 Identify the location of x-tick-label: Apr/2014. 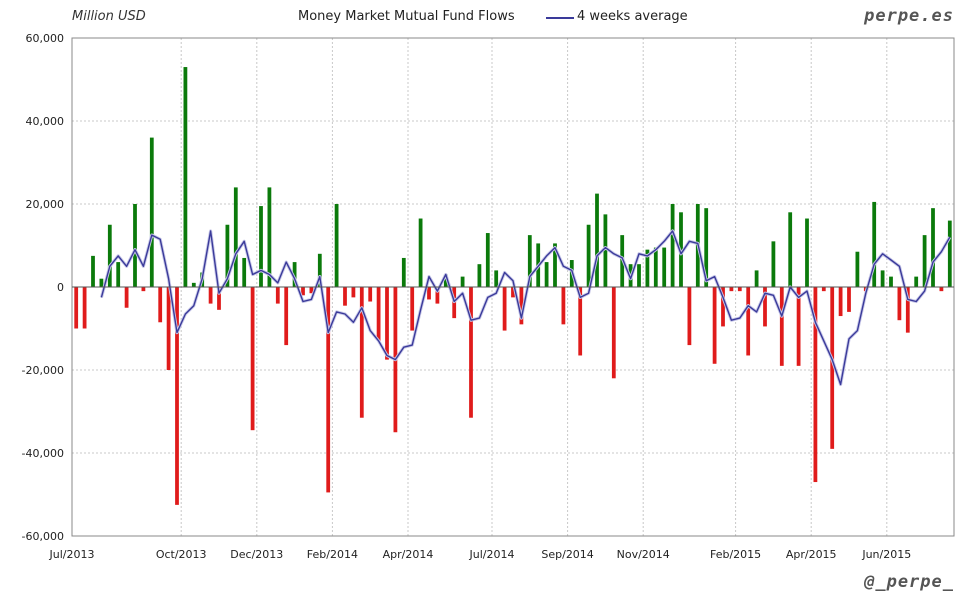
(408, 554).